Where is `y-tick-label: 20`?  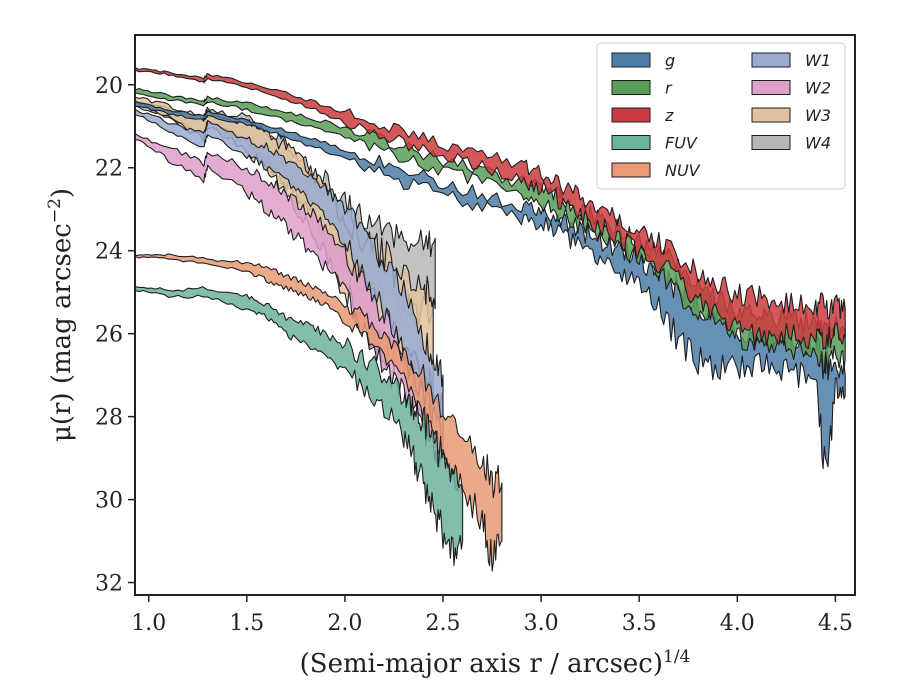
y-tick-label: 20 is located at coordinates (109, 86).